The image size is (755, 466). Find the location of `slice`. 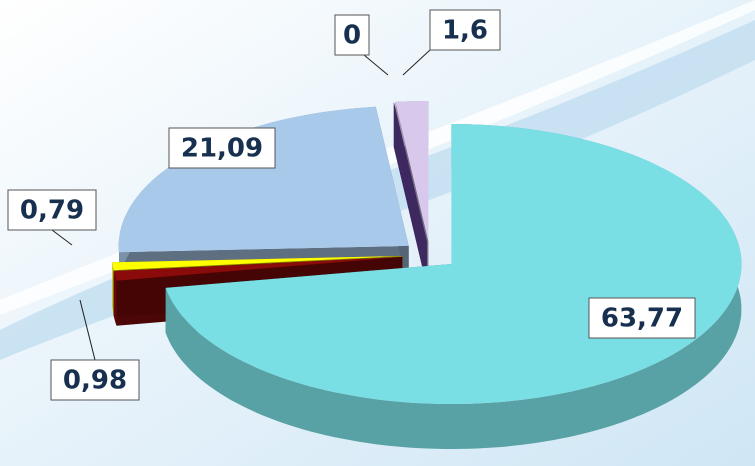

slice is located at coordinates (410, 194).